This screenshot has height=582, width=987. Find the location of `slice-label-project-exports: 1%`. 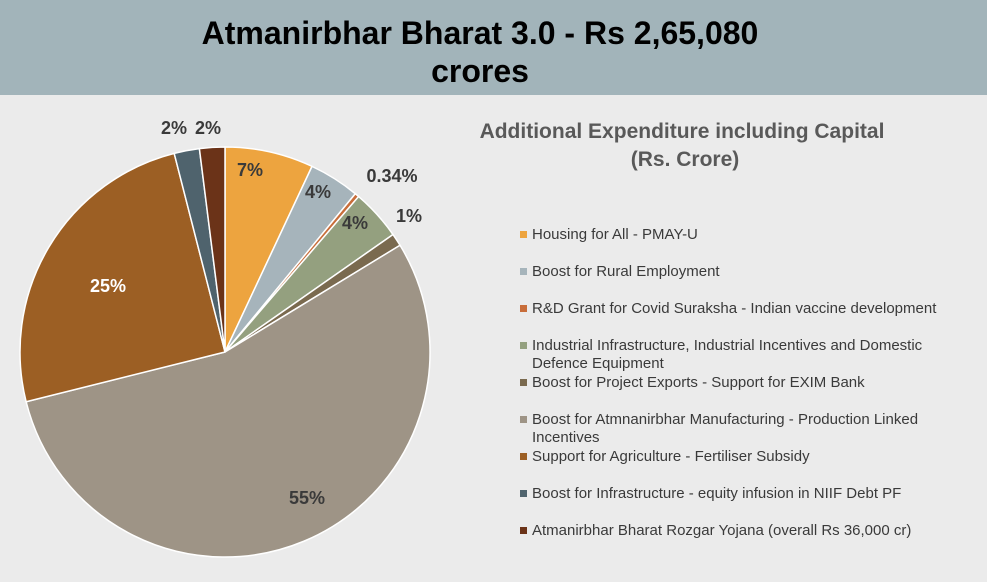

slice-label-project-exports: 1% is located at coordinates (409, 216).